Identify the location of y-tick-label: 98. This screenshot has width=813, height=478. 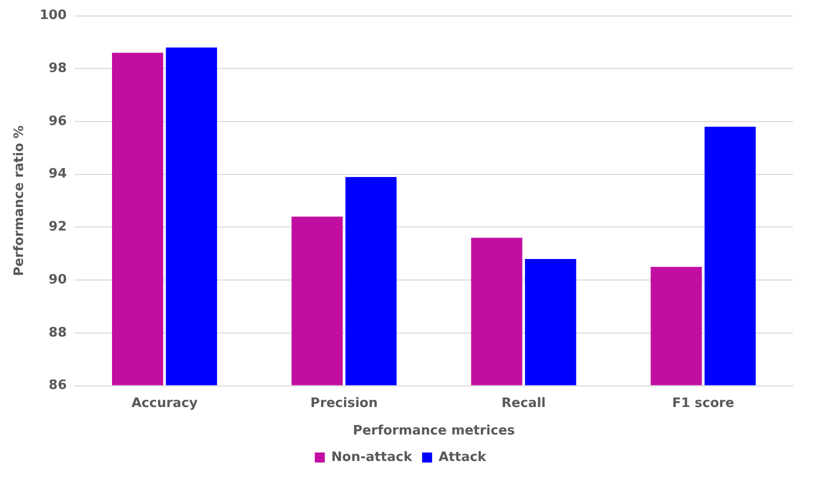
(57, 68).